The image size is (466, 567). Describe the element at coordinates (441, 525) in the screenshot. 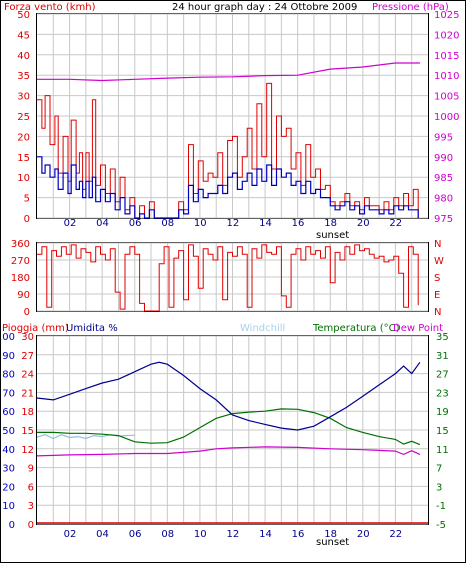

I see `temperature-y-tick: -5` at that location.